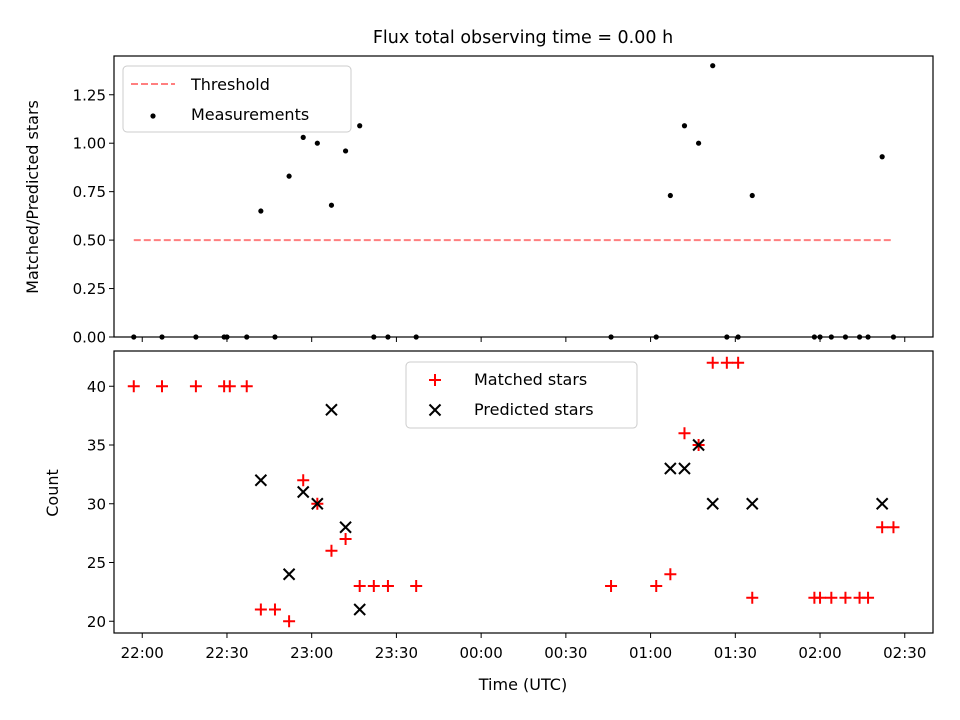  What do you see at coordinates (52, 493) in the screenshot?
I see `bottom-y-axis-label: Count` at bounding box center [52, 493].